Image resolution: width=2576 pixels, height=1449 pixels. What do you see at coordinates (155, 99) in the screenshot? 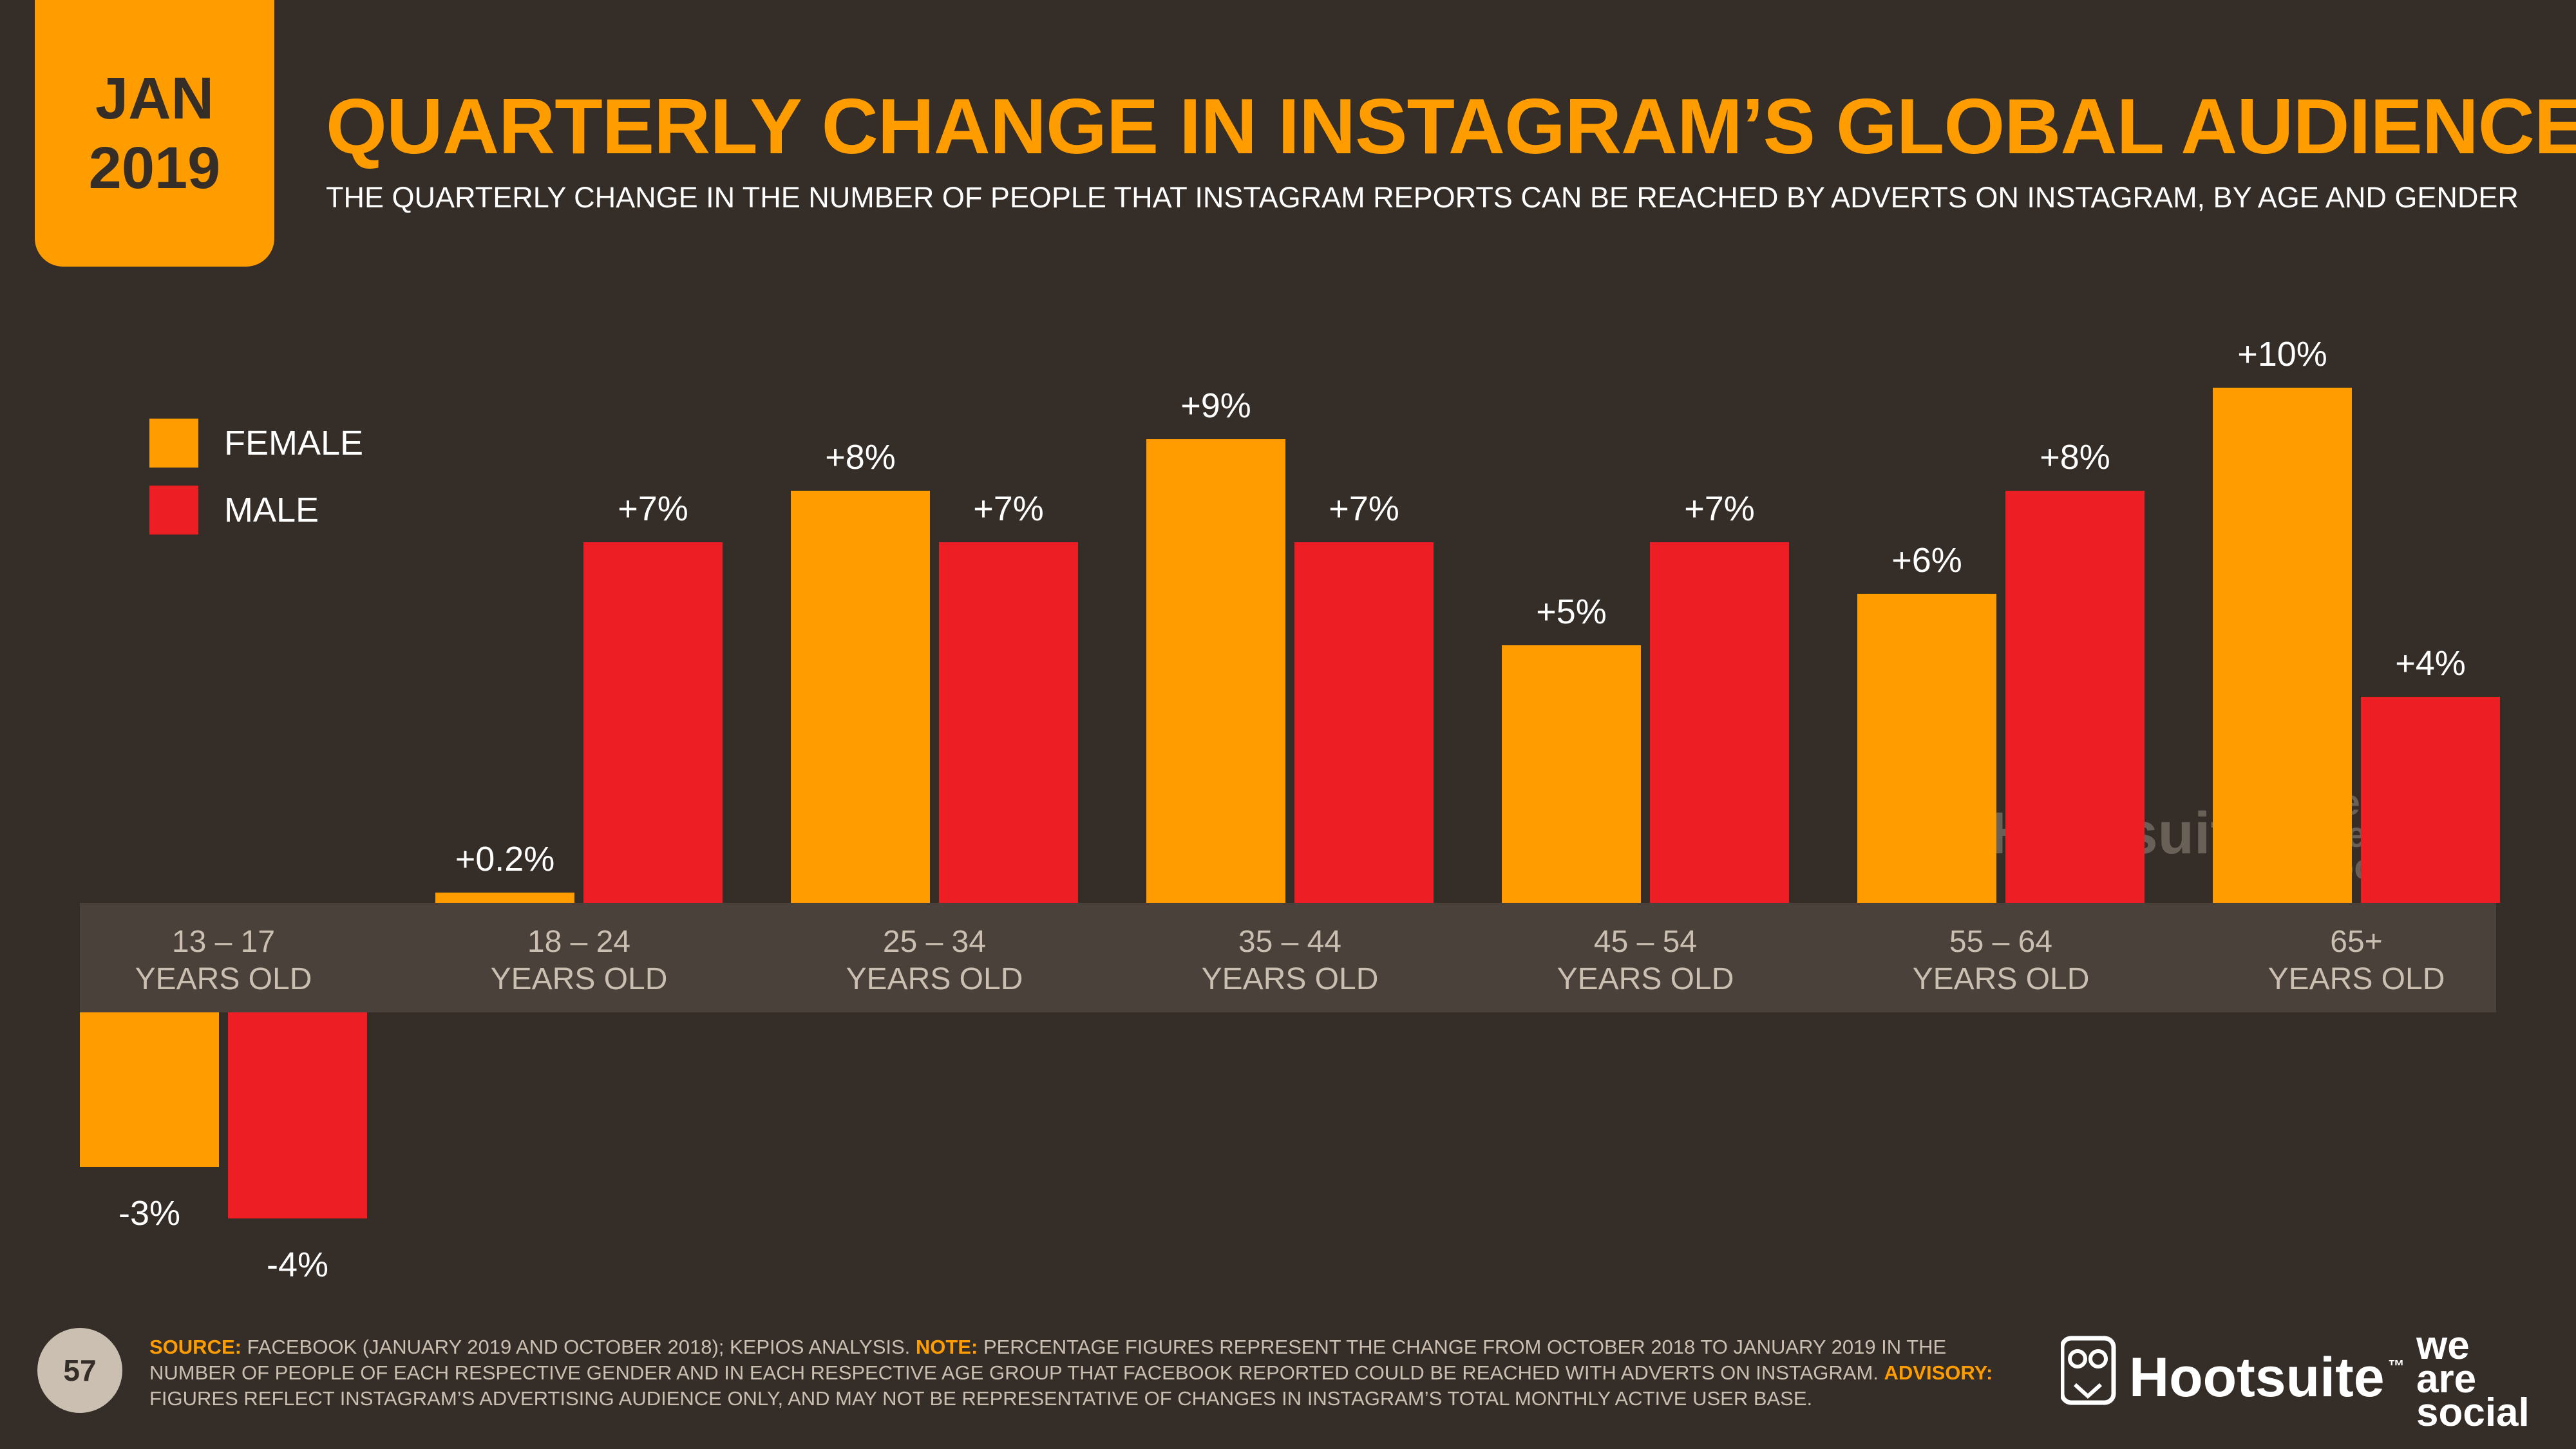
I see `badge-month: JAN` at bounding box center [155, 99].